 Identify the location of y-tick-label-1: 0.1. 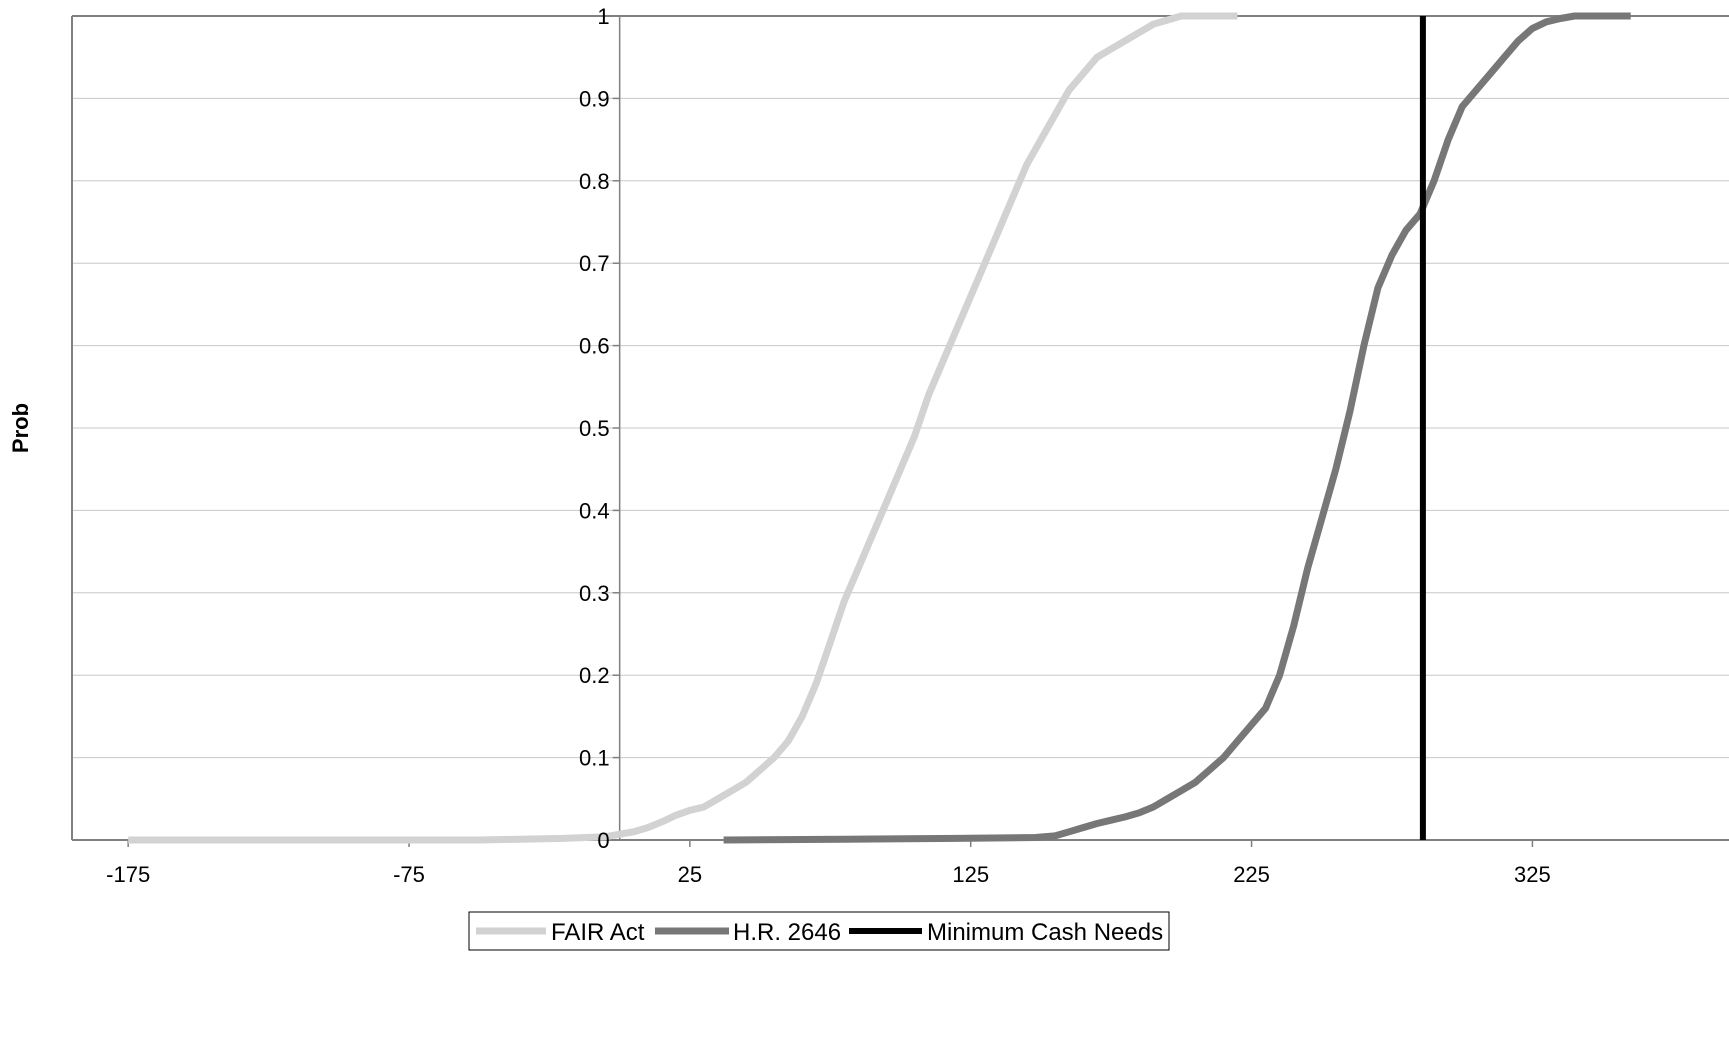
(594, 758).